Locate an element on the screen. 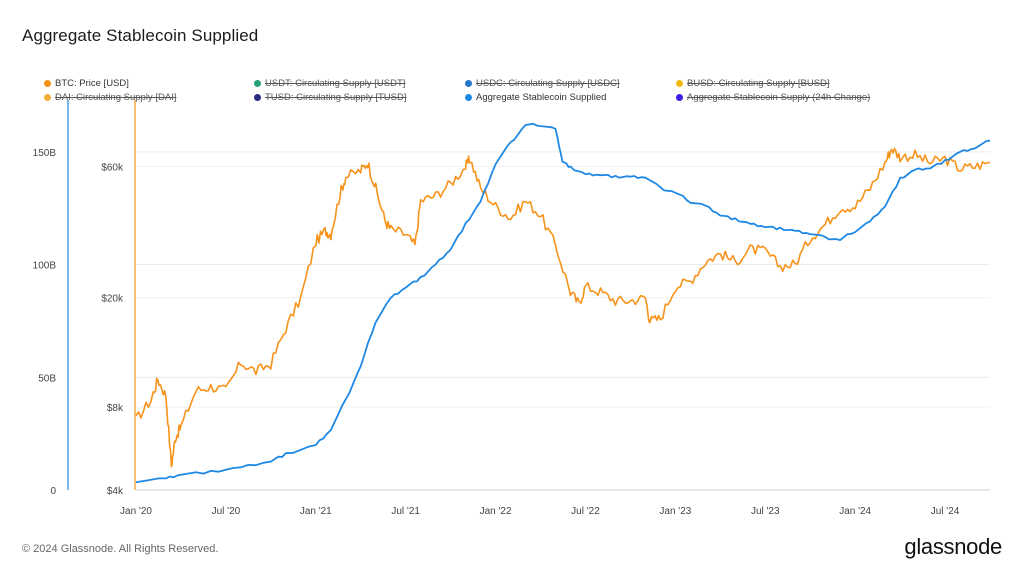 The width and height of the screenshot is (1024, 581). x-tick-label: Jul '23 is located at coordinates (765, 511).